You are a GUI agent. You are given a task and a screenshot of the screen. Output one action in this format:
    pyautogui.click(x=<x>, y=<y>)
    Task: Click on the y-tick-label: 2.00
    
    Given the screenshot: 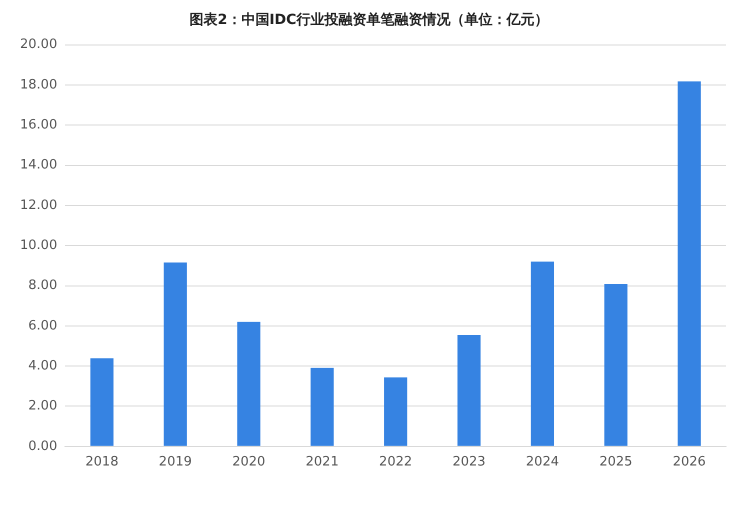 What is the action you would take?
    pyautogui.click(x=43, y=406)
    